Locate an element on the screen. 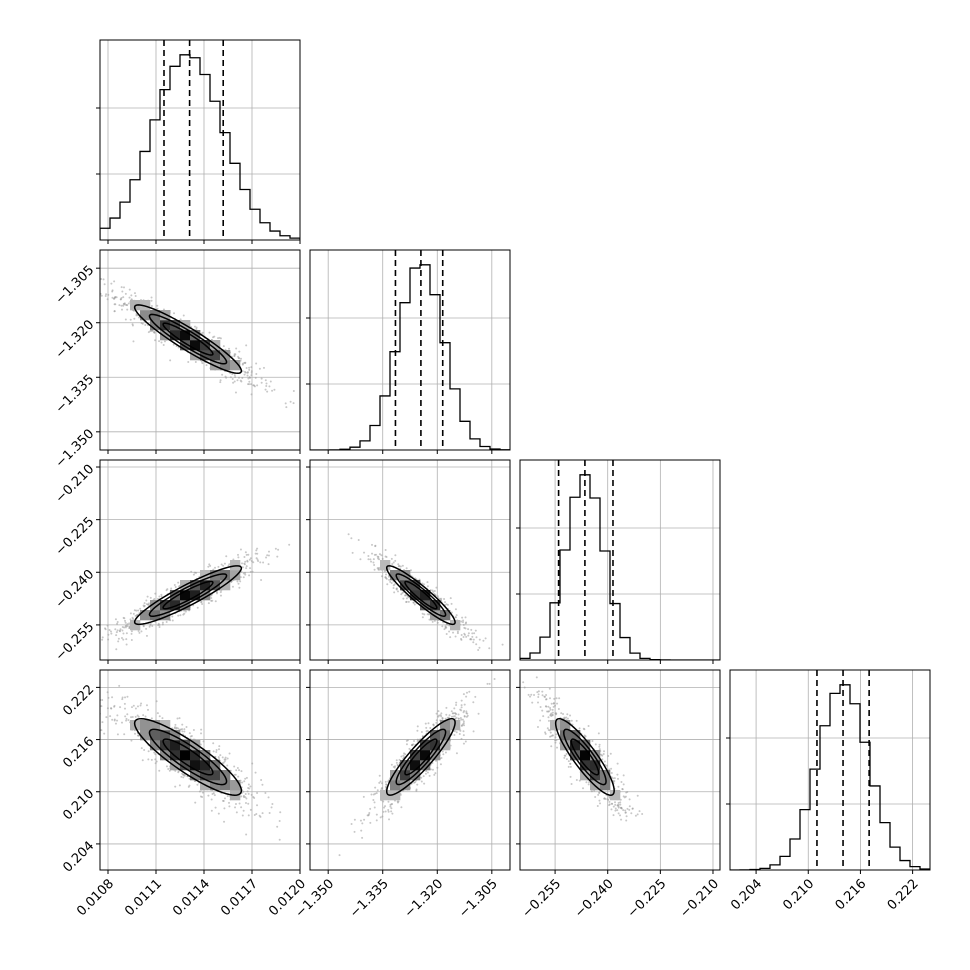 This screenshot has height=970, width=970. x-tick-label: 0.0111 is located at coordinates (143, 897).